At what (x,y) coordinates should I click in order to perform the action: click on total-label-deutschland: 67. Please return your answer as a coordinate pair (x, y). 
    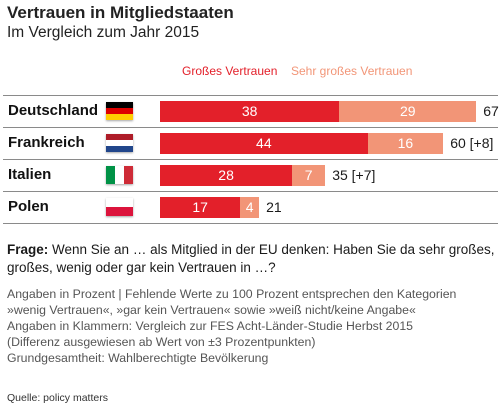
    Looking at the image, I should click on (491, 111).